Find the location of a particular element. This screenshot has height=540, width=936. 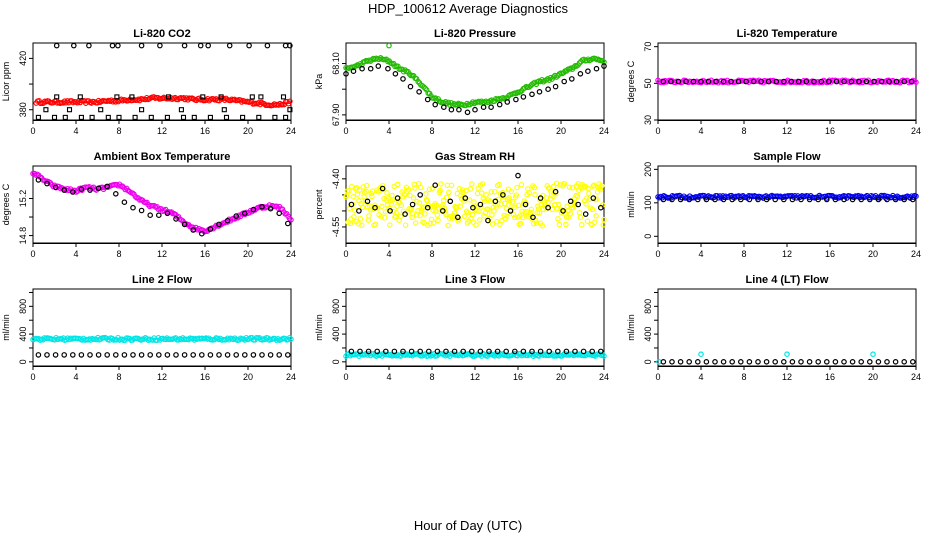

series-average is located at coordinates (787, 196).